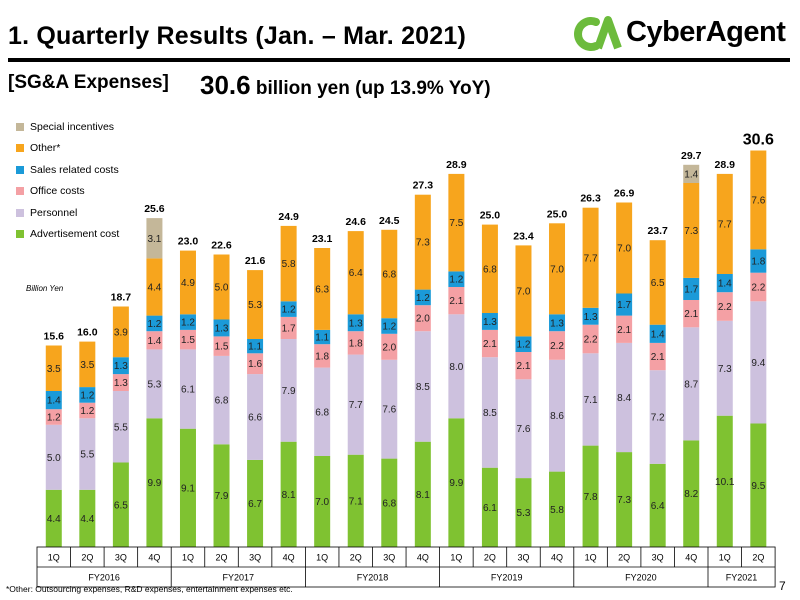 This screenshot has height=600, width=800. Describe the element at coordinates (691, 174) in the screenshot. I see `data-label-special: 1.4` at that location.